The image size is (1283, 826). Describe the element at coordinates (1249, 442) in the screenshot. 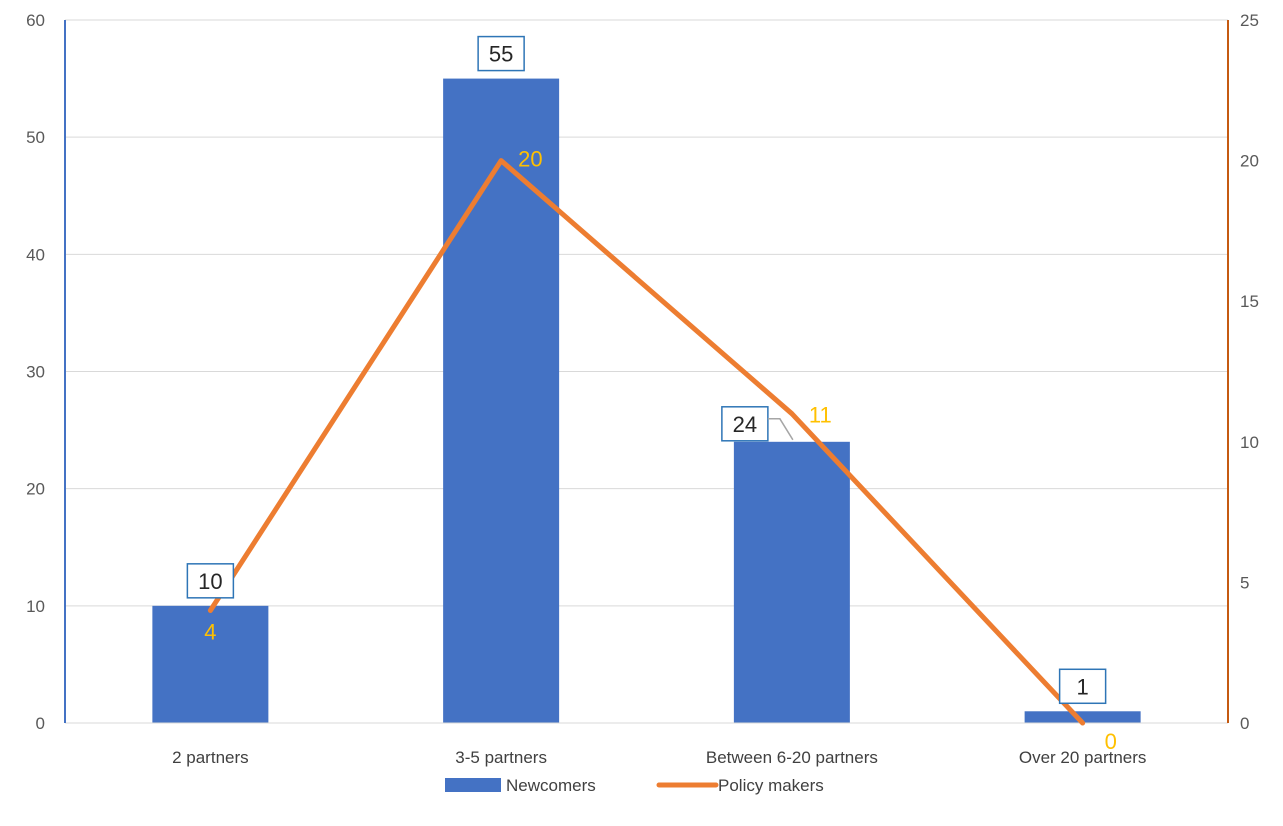

I see `right-tick-label: 10` at that location.